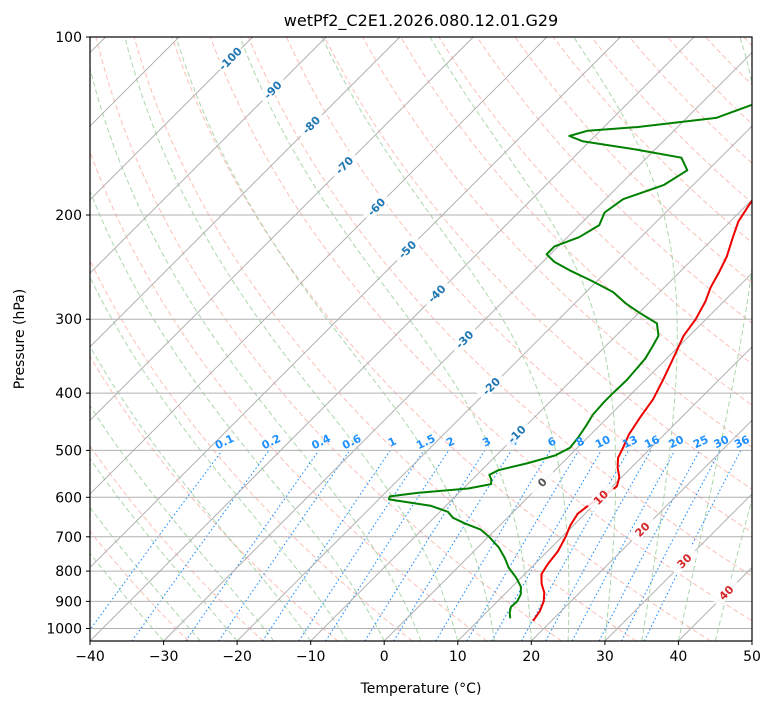 The height and width of the screenshot is (708, 775). Describe the element at coordinates (90, 657) in the screenshot. I see `x-tick-label: −40` at that location.